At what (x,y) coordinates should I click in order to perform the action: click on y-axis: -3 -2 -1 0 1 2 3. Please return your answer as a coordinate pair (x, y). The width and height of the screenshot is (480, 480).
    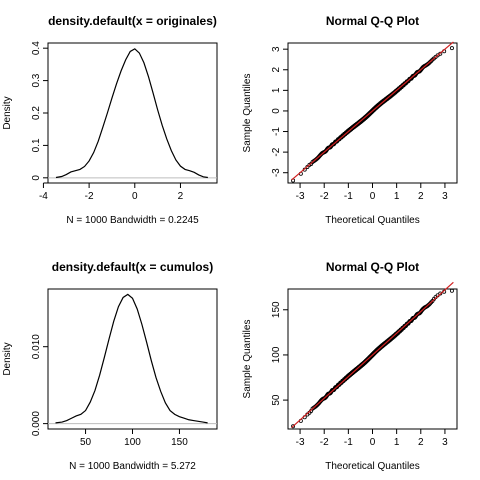
    Looking at the image, I should click on (280, 111).